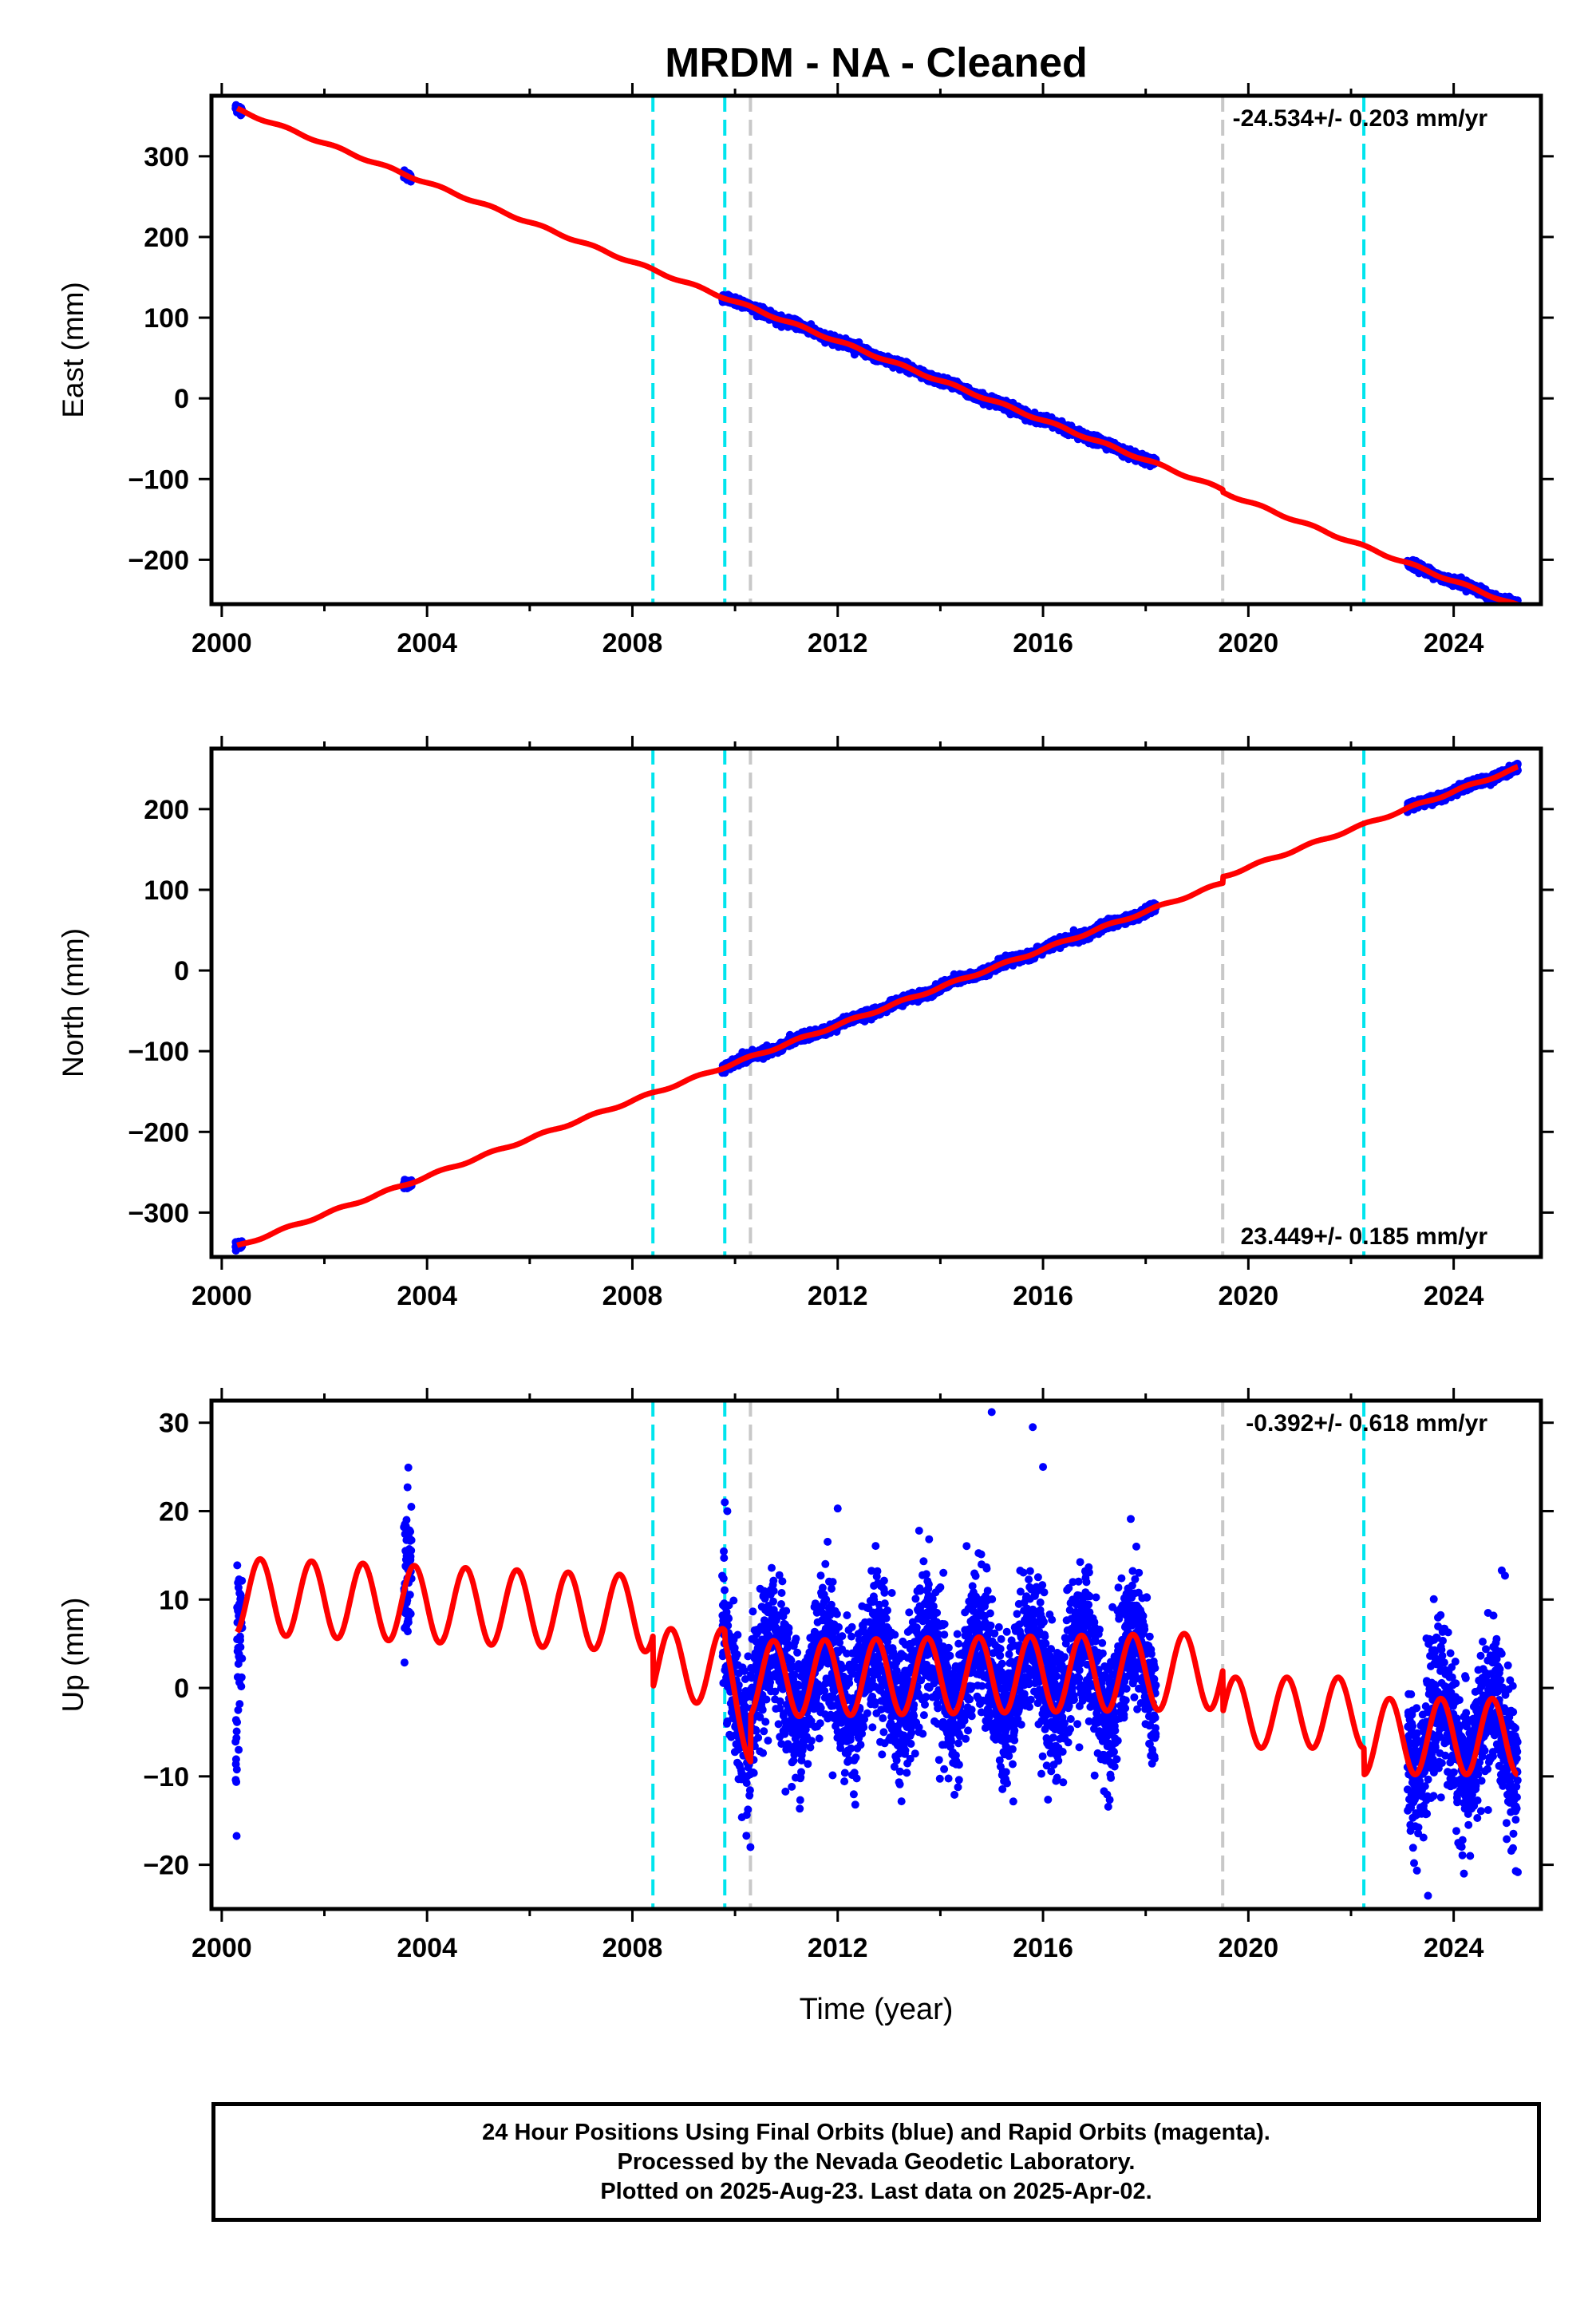 This screenshot has height=2316, width=1596. I want to click on chart-title: MRDM - NA - Cleaned, so click(876, 63).